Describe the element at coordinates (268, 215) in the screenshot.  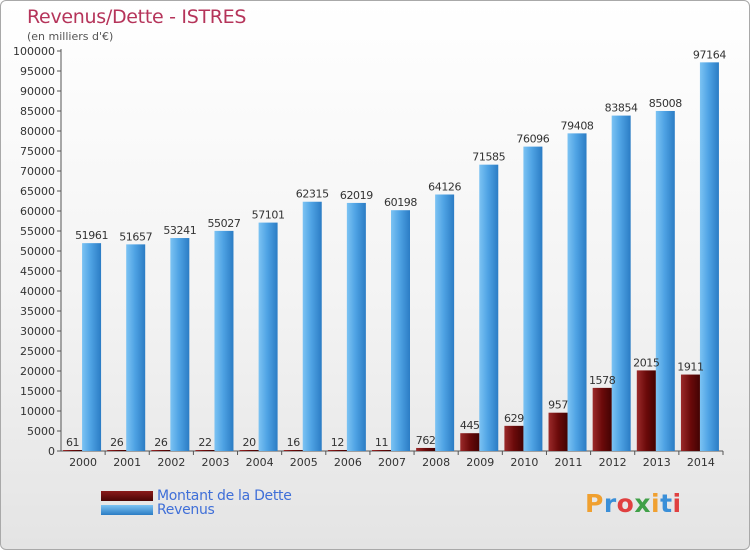
I see `data-label-revenus: 57101` at that location.